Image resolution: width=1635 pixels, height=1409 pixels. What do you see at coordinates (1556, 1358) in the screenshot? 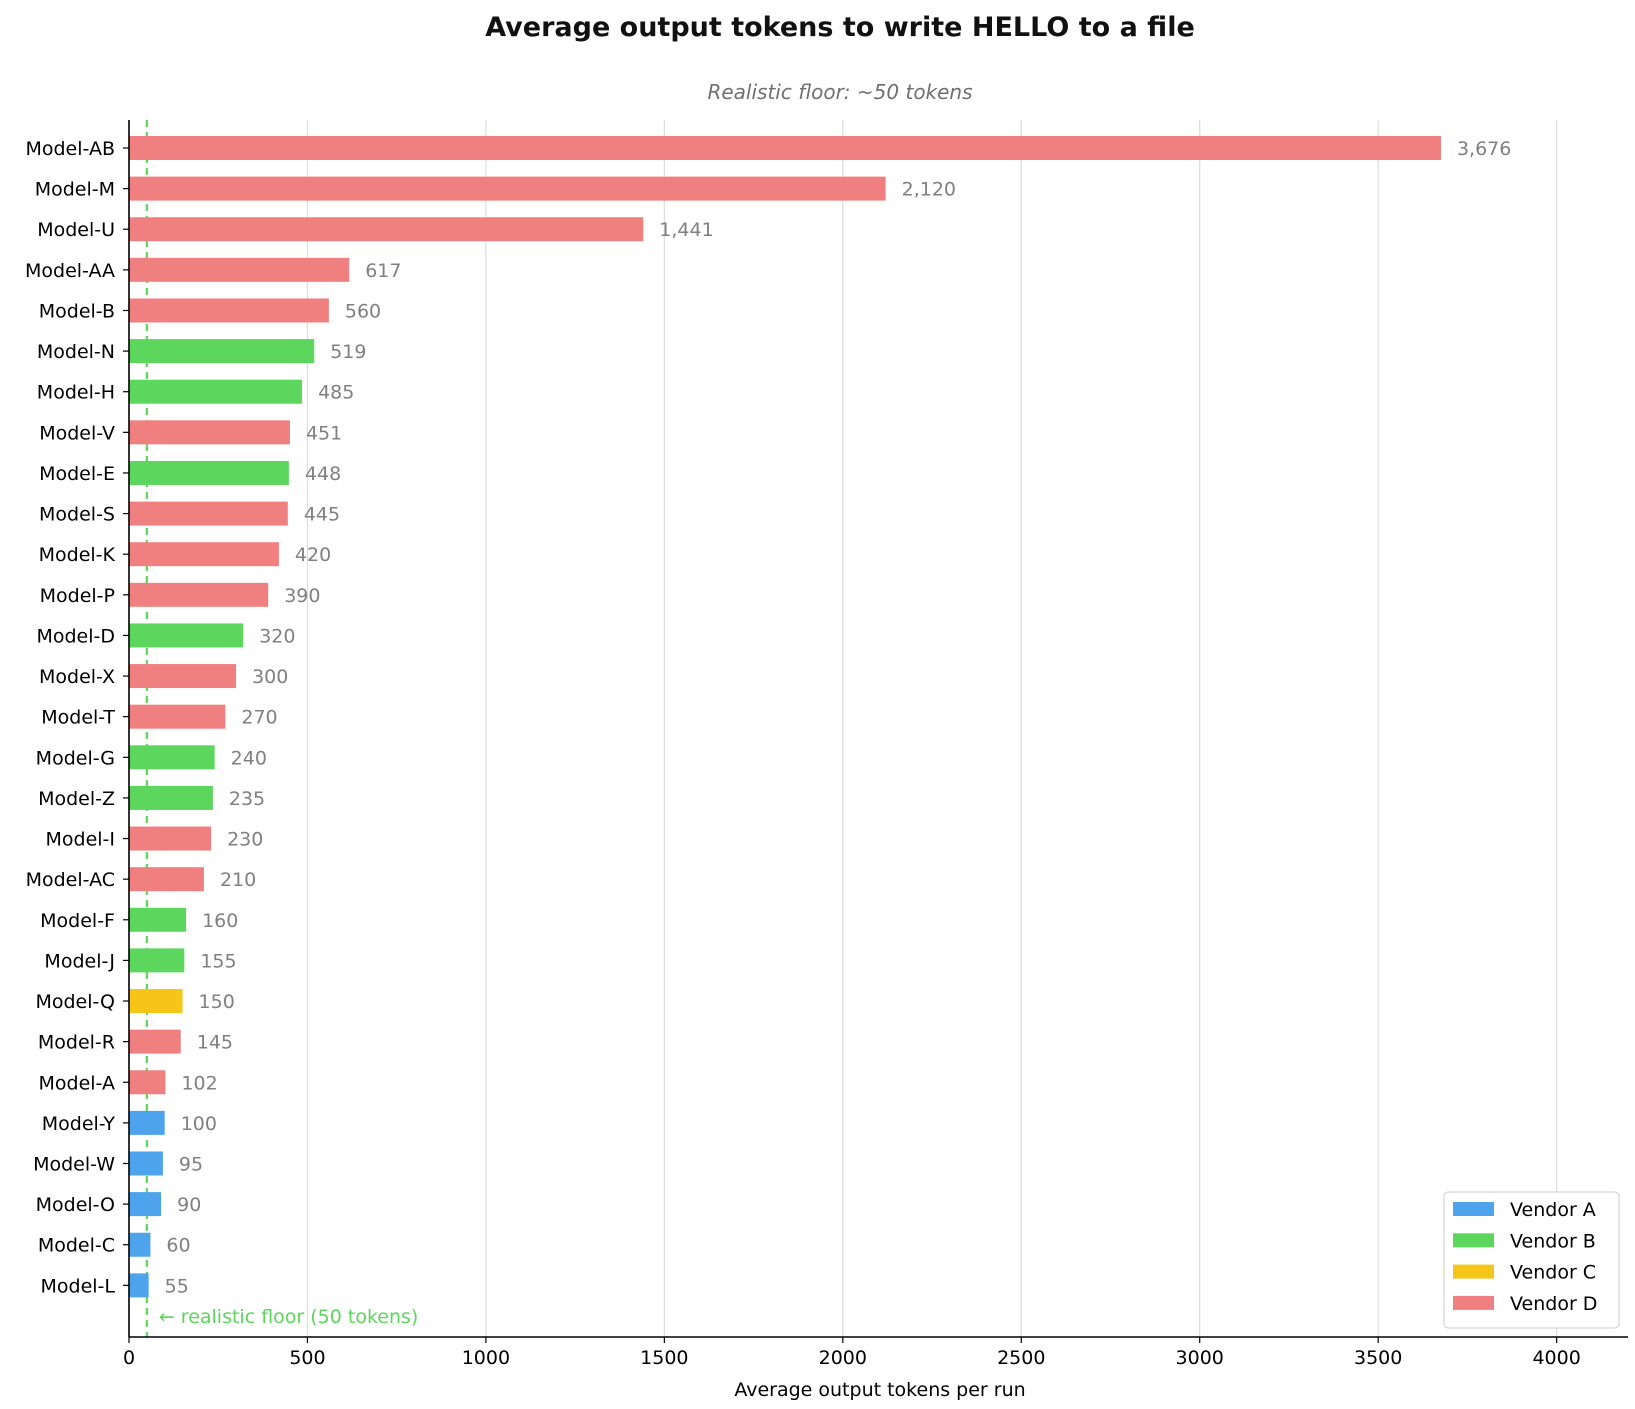
I see `x-tick-label-4000: 4000` at bounding box center [1556, 1358].